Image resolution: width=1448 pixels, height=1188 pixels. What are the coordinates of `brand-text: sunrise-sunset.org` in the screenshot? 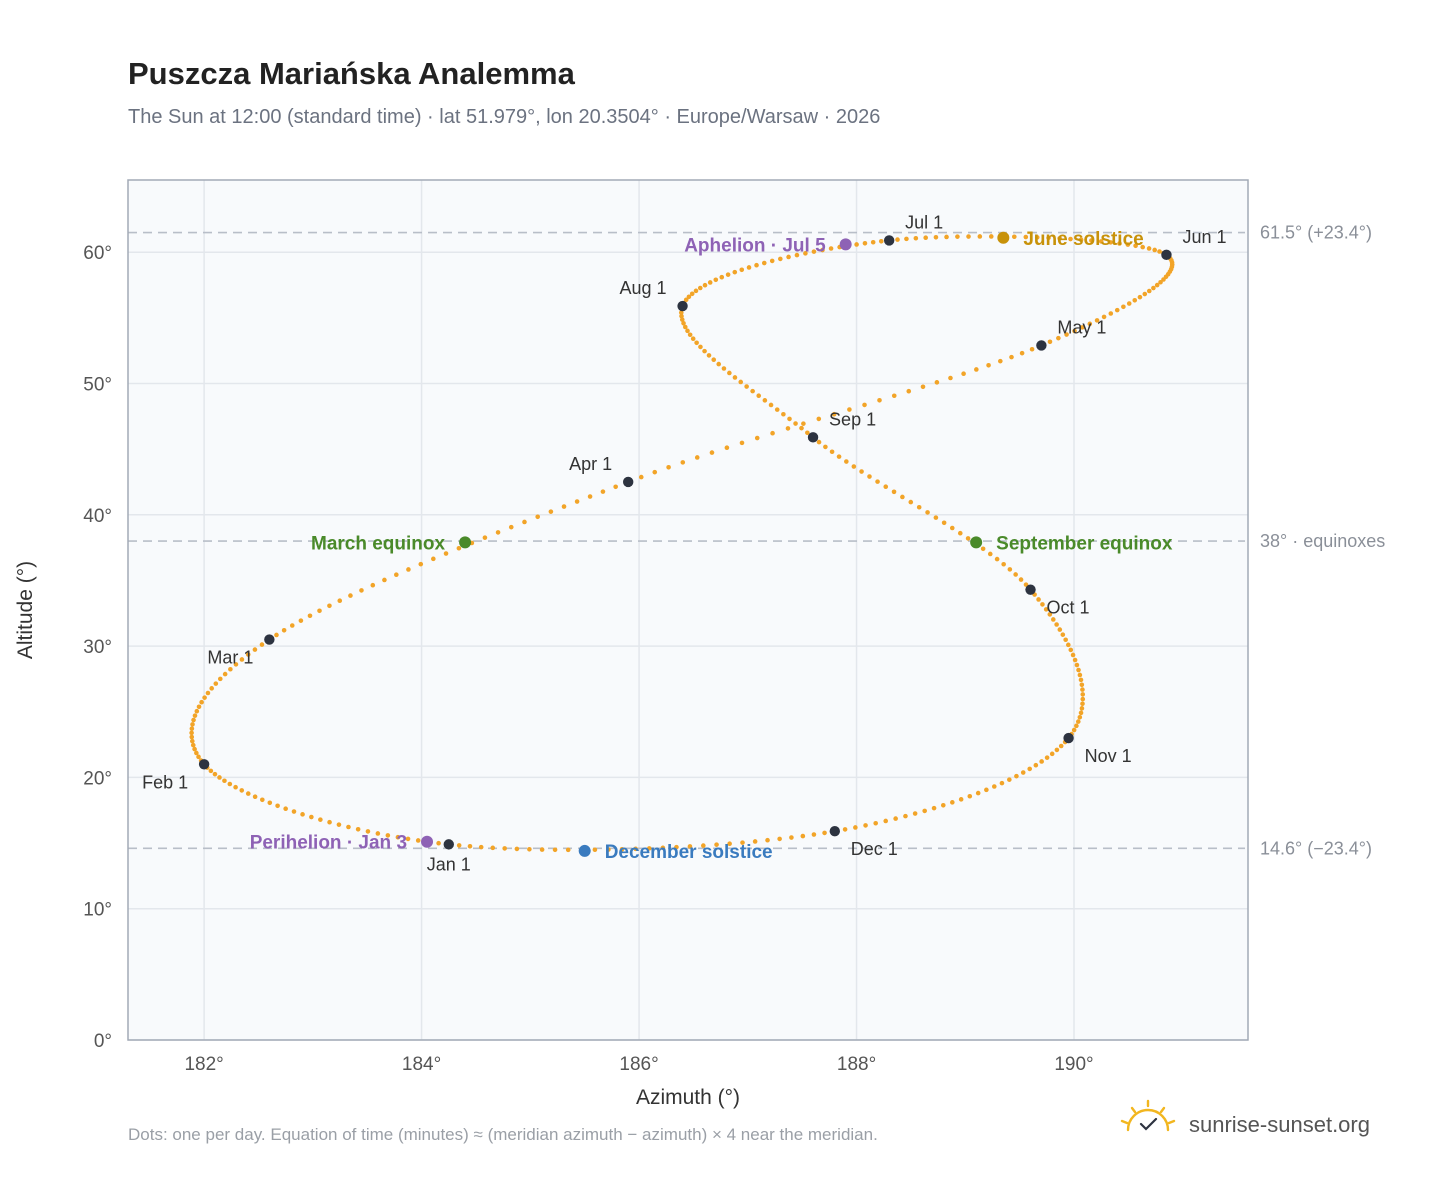 It's located at (1279, 1124).